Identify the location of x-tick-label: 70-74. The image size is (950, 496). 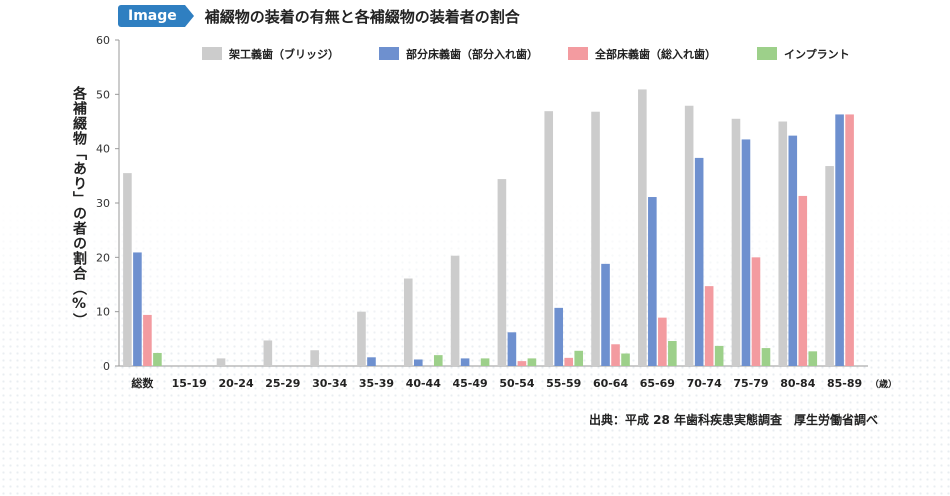
(705, 383).